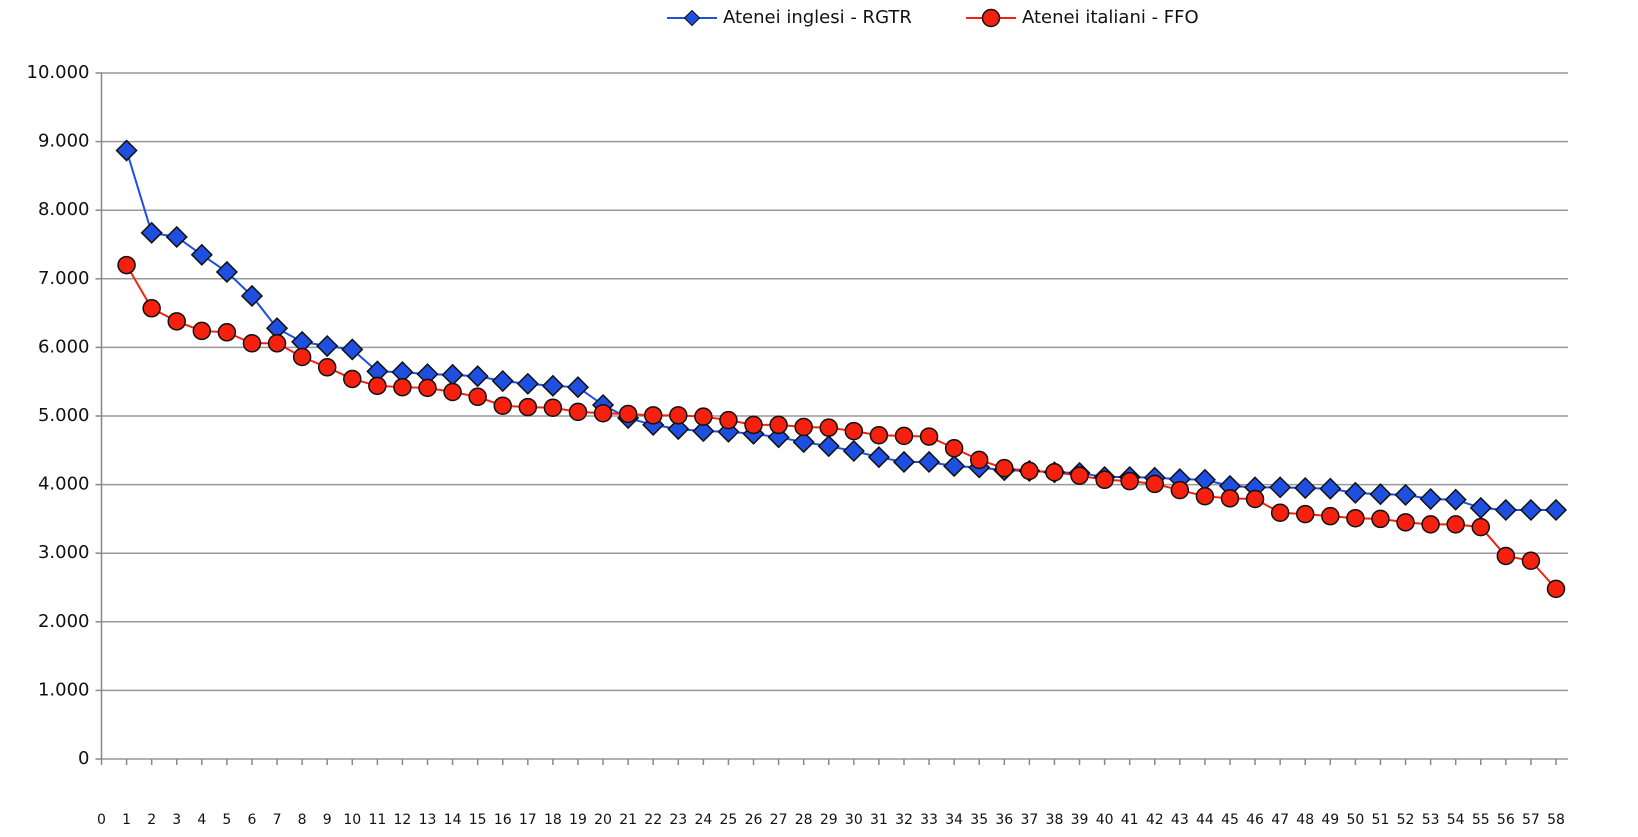 This screenshot has width=1638, height=837. What do you see at coordinates (64, 552) in the screenshot?
I see `y-tick-label: 3.000` at bounding box center [64, 552].